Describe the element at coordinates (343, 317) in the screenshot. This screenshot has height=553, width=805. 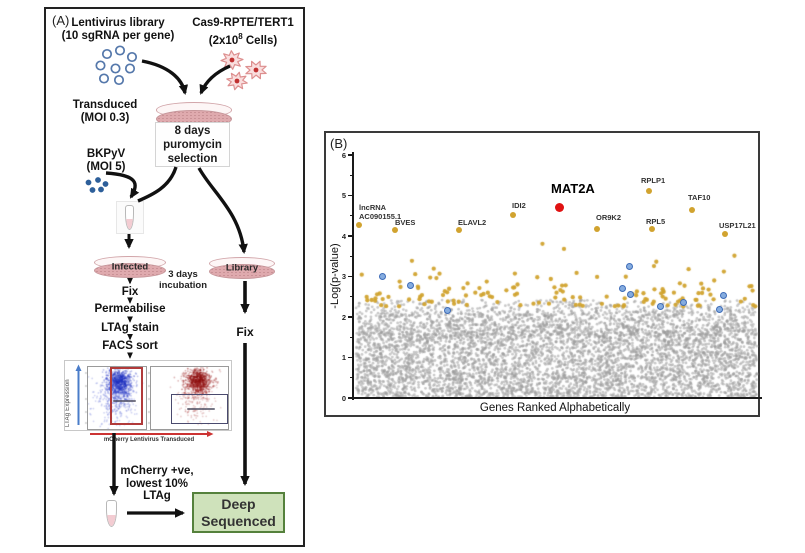
I see `y-tick-label: 2` at that location.